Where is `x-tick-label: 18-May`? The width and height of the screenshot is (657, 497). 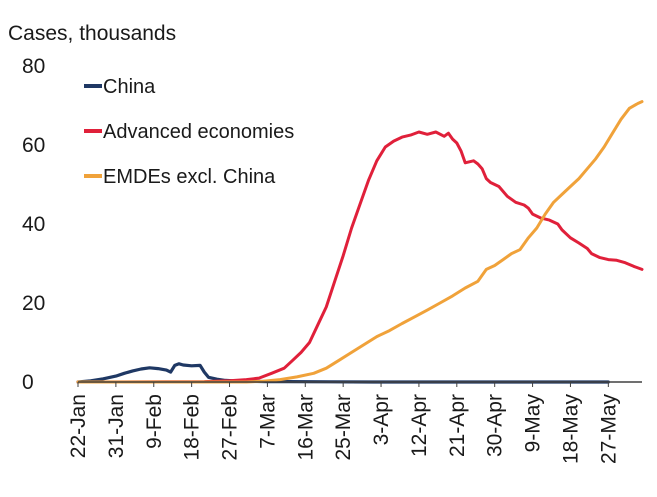
x-tick-label: 18-May is located at coordinates (570, 429).